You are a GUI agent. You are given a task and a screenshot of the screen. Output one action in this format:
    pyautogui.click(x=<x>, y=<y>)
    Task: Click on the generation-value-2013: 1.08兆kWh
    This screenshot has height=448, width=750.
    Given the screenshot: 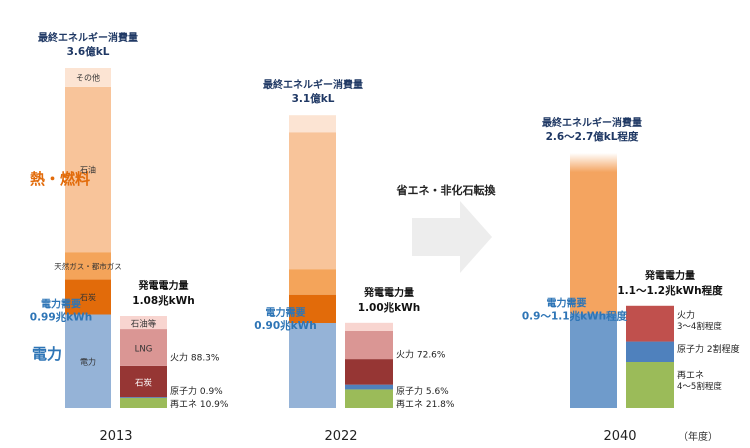 What is the action you would take?
    pyautogui.click(x=163, y=300)
    